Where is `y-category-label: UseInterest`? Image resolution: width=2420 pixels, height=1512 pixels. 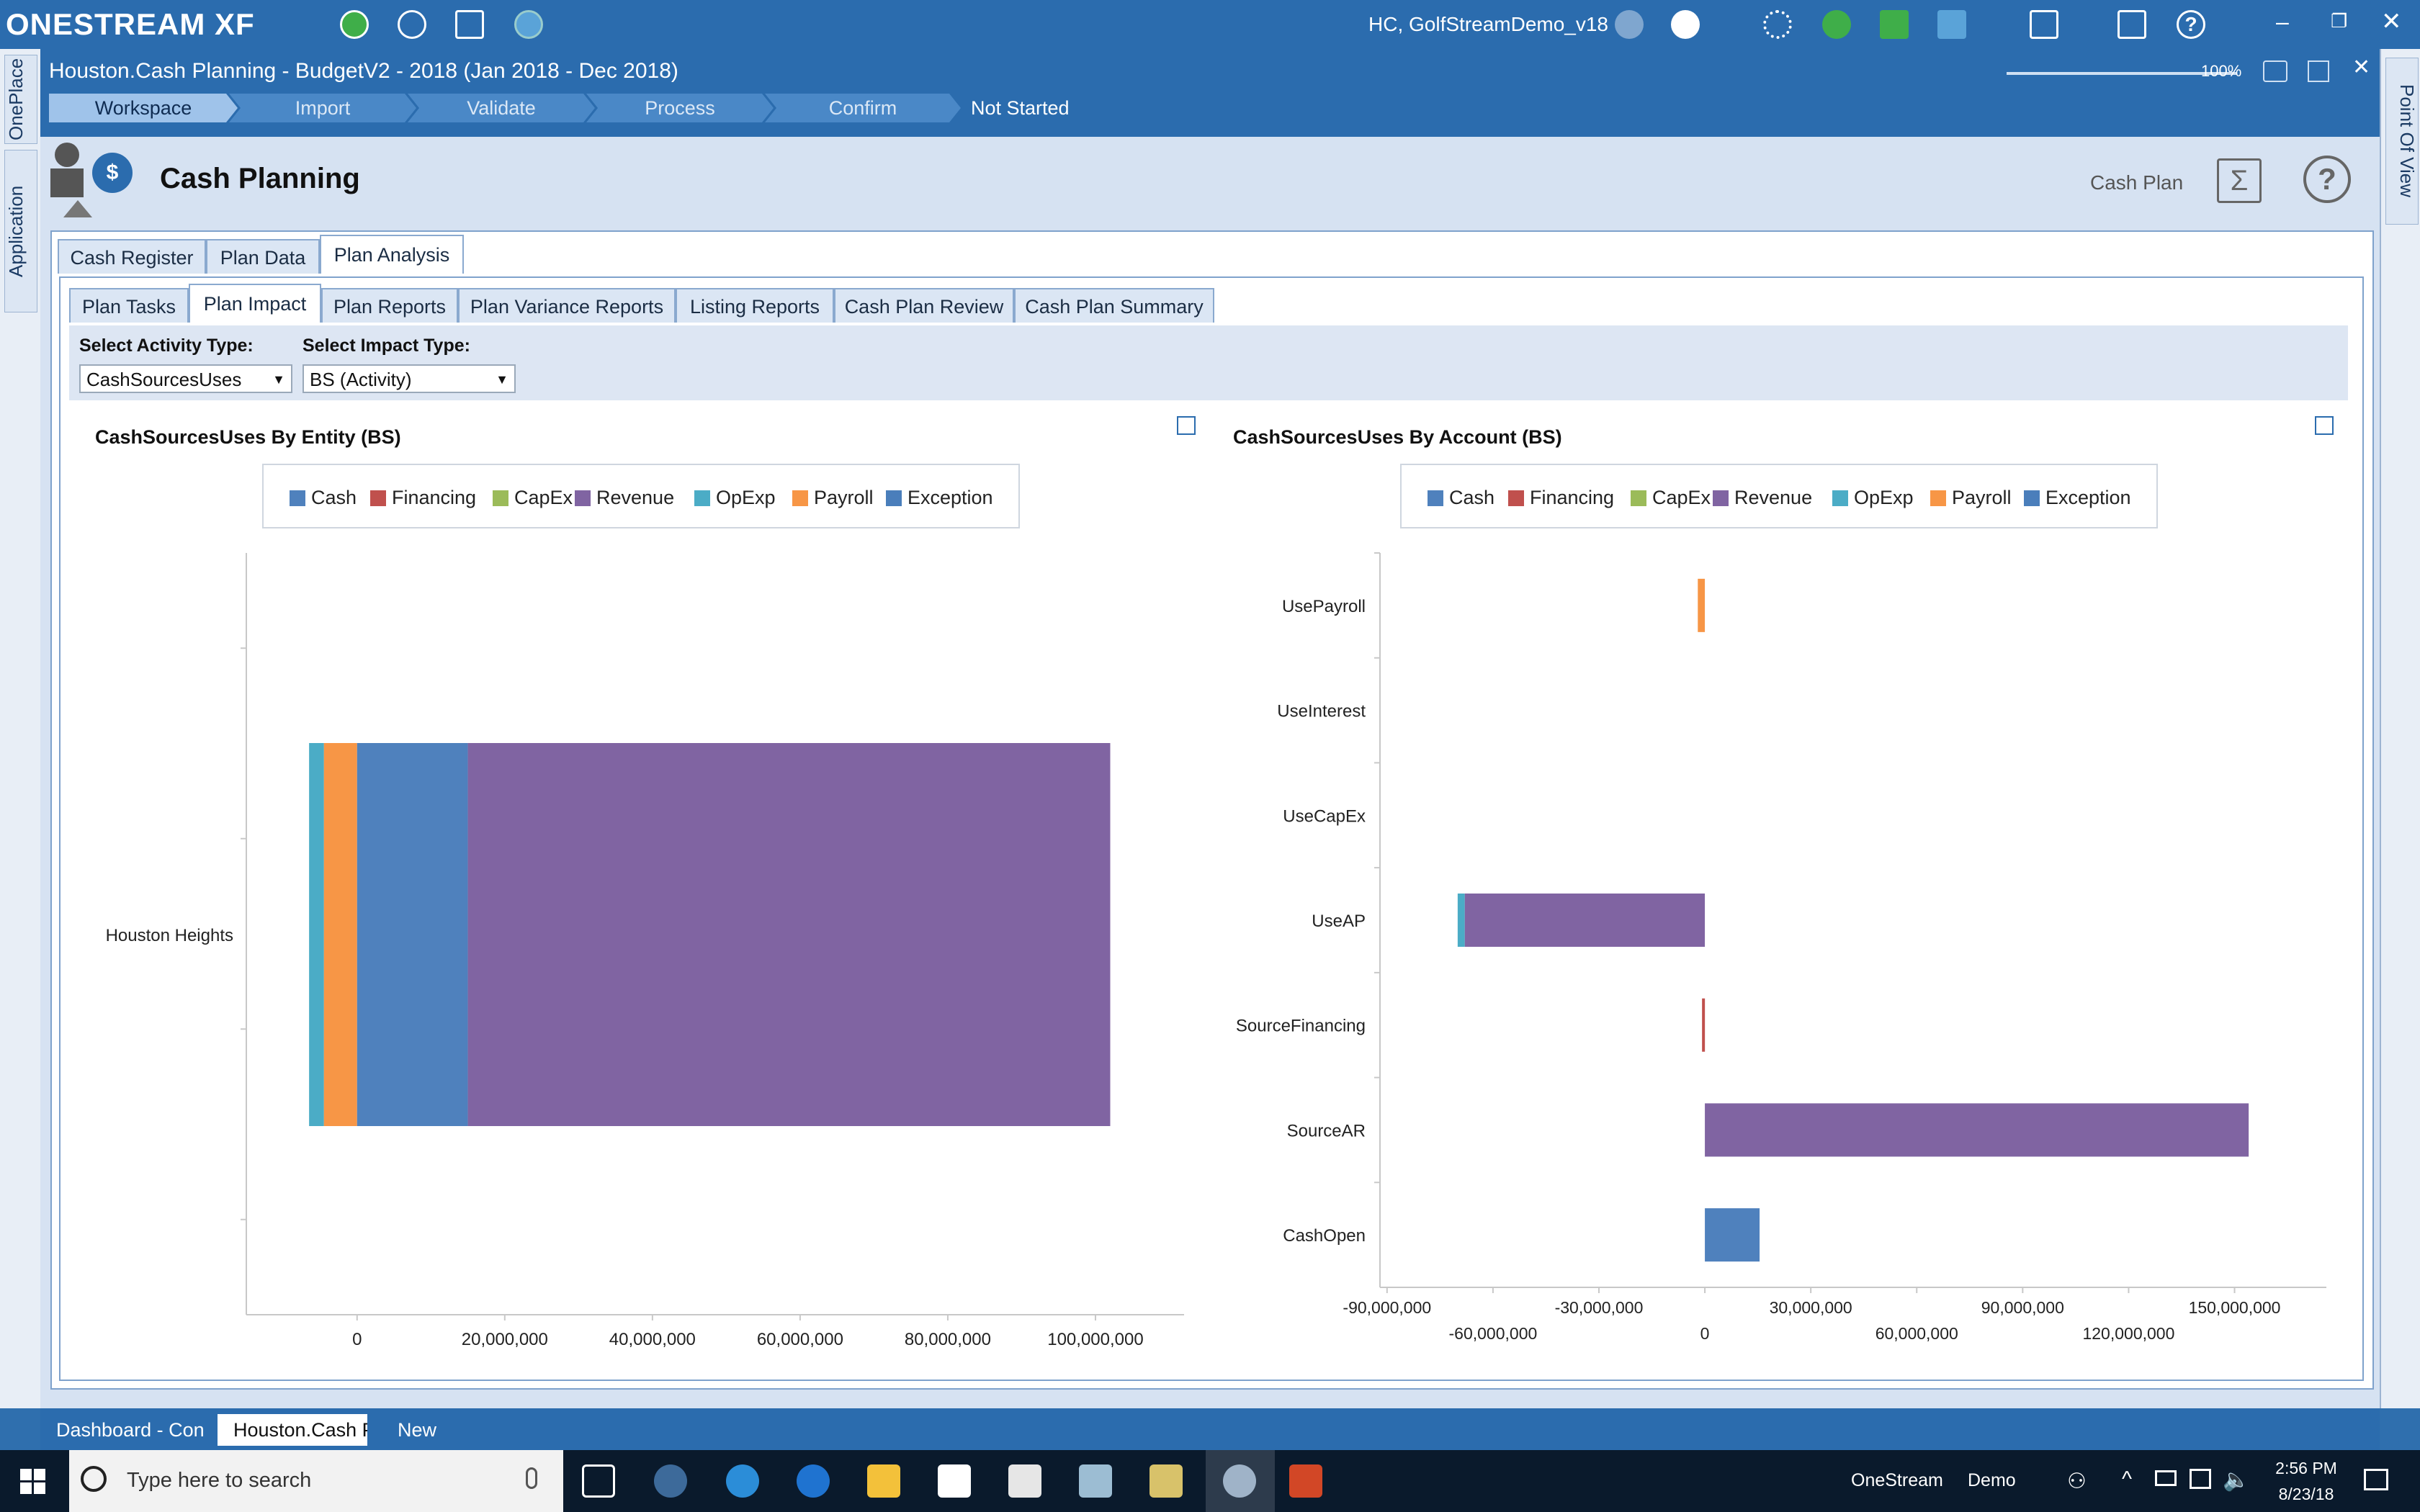 y-category-label: UseInterest is located at coordinates (1321, 711).